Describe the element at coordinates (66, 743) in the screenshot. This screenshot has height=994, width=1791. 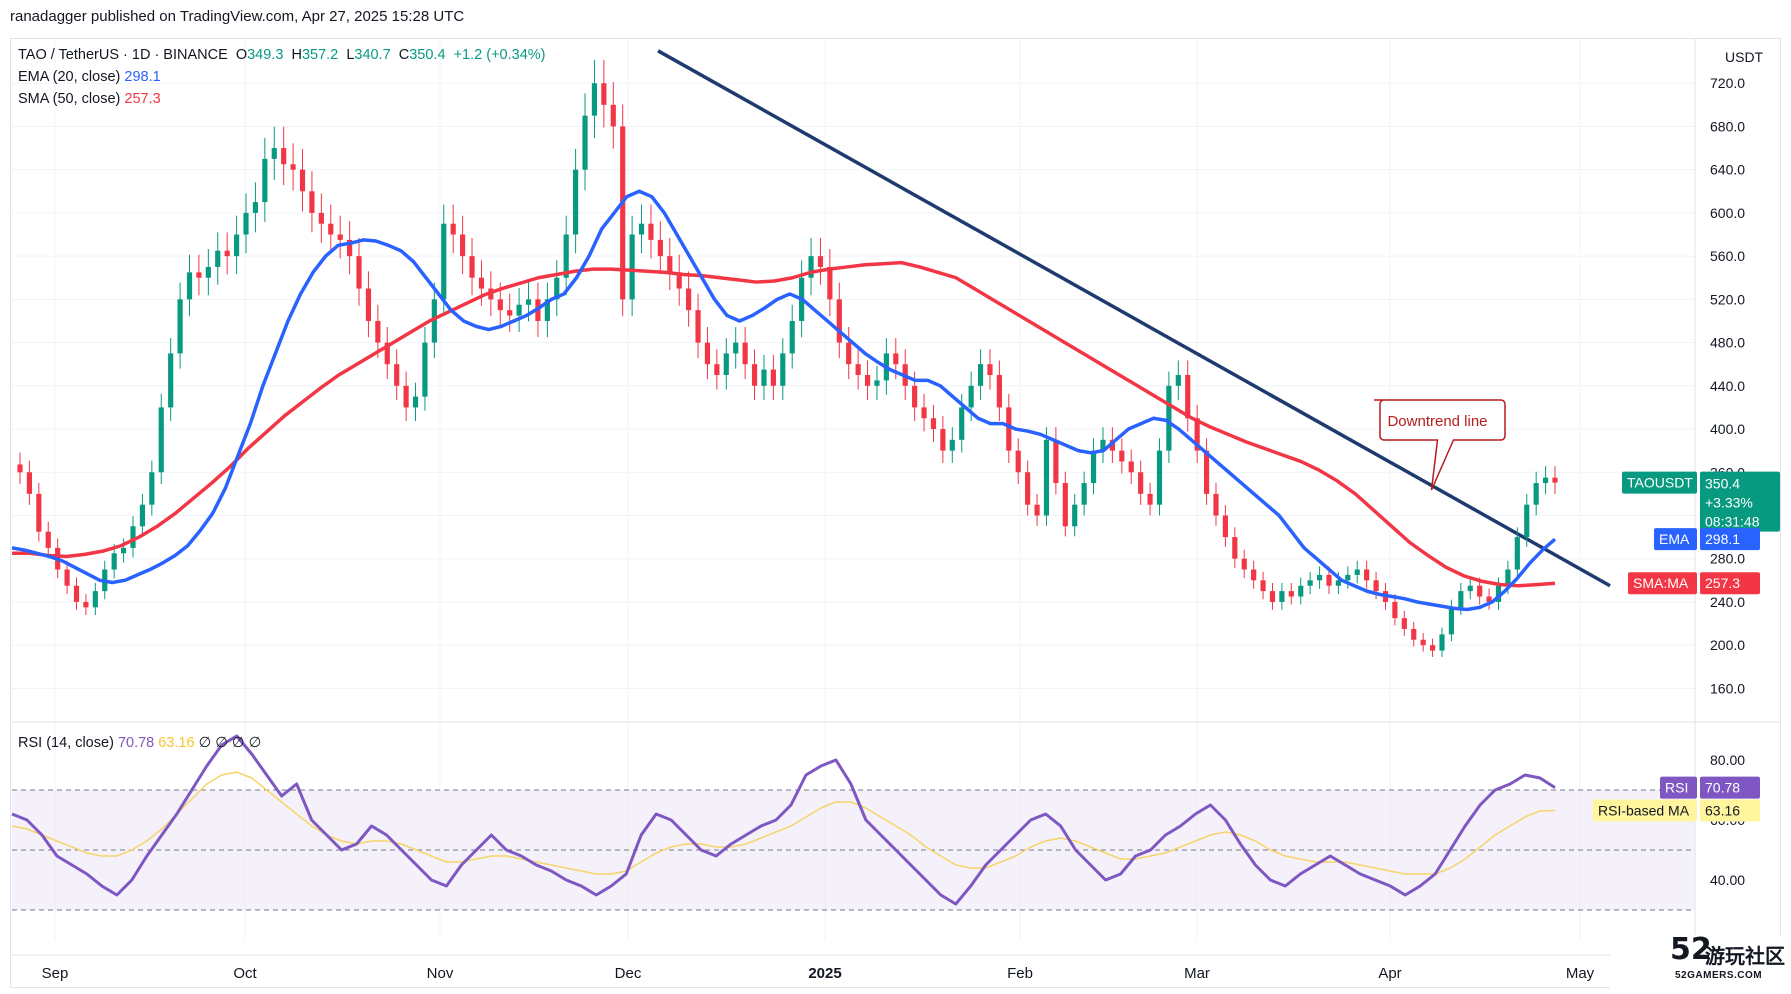
I see `rsi-legend-label: RSI (14, close)` at that location.